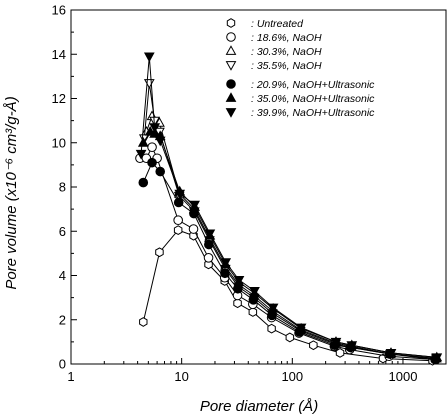 The image size is (447, 418). What do you see at coordinates (252, 371) in the screenshot?
I see `x-axis-ticks: 1 10 100 1000` at bounding box center [252, 371].